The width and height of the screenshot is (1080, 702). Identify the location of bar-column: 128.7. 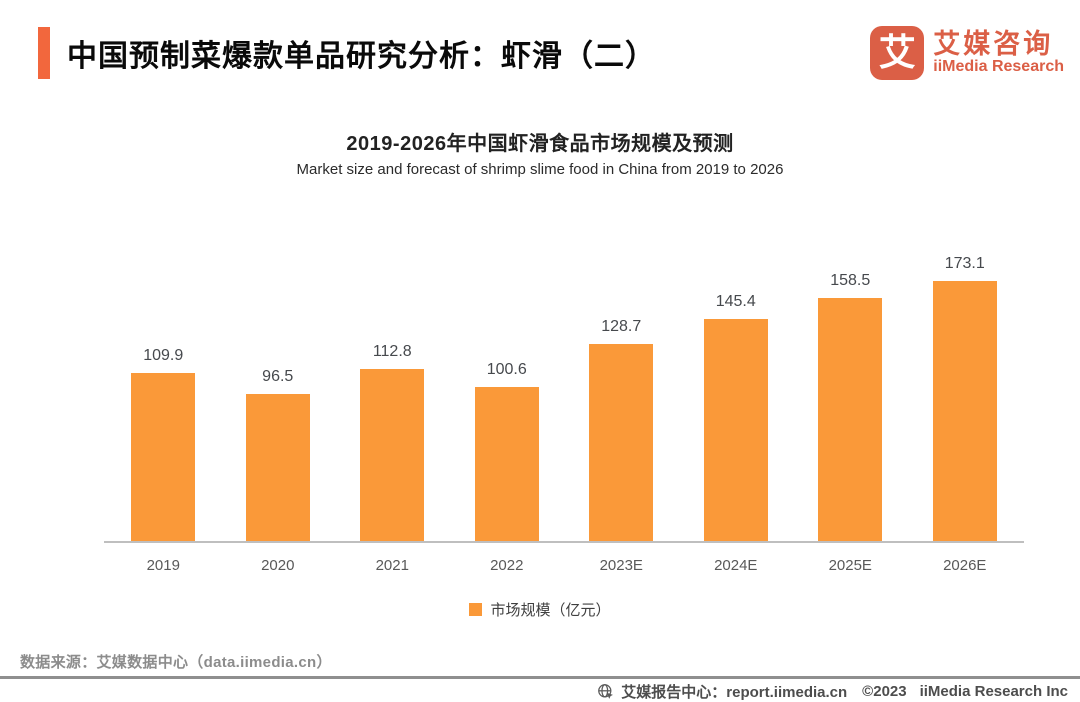
(621, 398).